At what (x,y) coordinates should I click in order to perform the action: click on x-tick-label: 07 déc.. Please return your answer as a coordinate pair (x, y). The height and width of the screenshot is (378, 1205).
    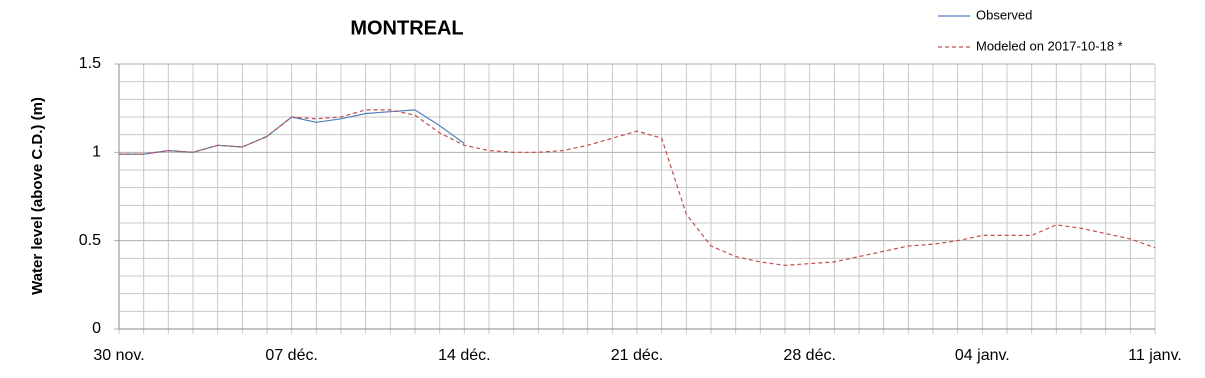
    Looking at the image, I should click on (291, 355).